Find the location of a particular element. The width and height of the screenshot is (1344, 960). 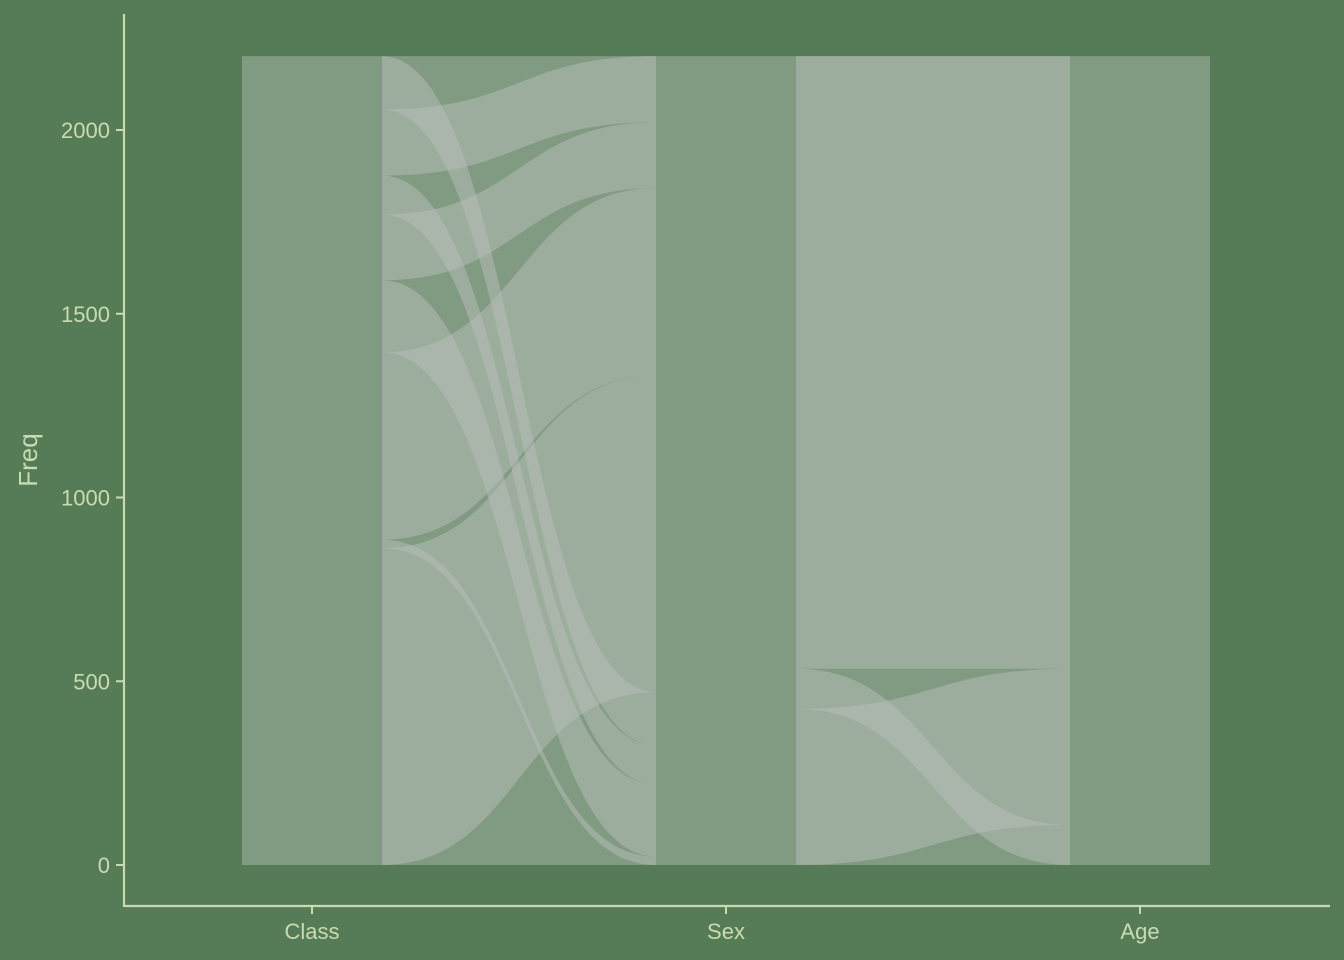

flow-3rd-to-male is located at coordinates (519, 364).